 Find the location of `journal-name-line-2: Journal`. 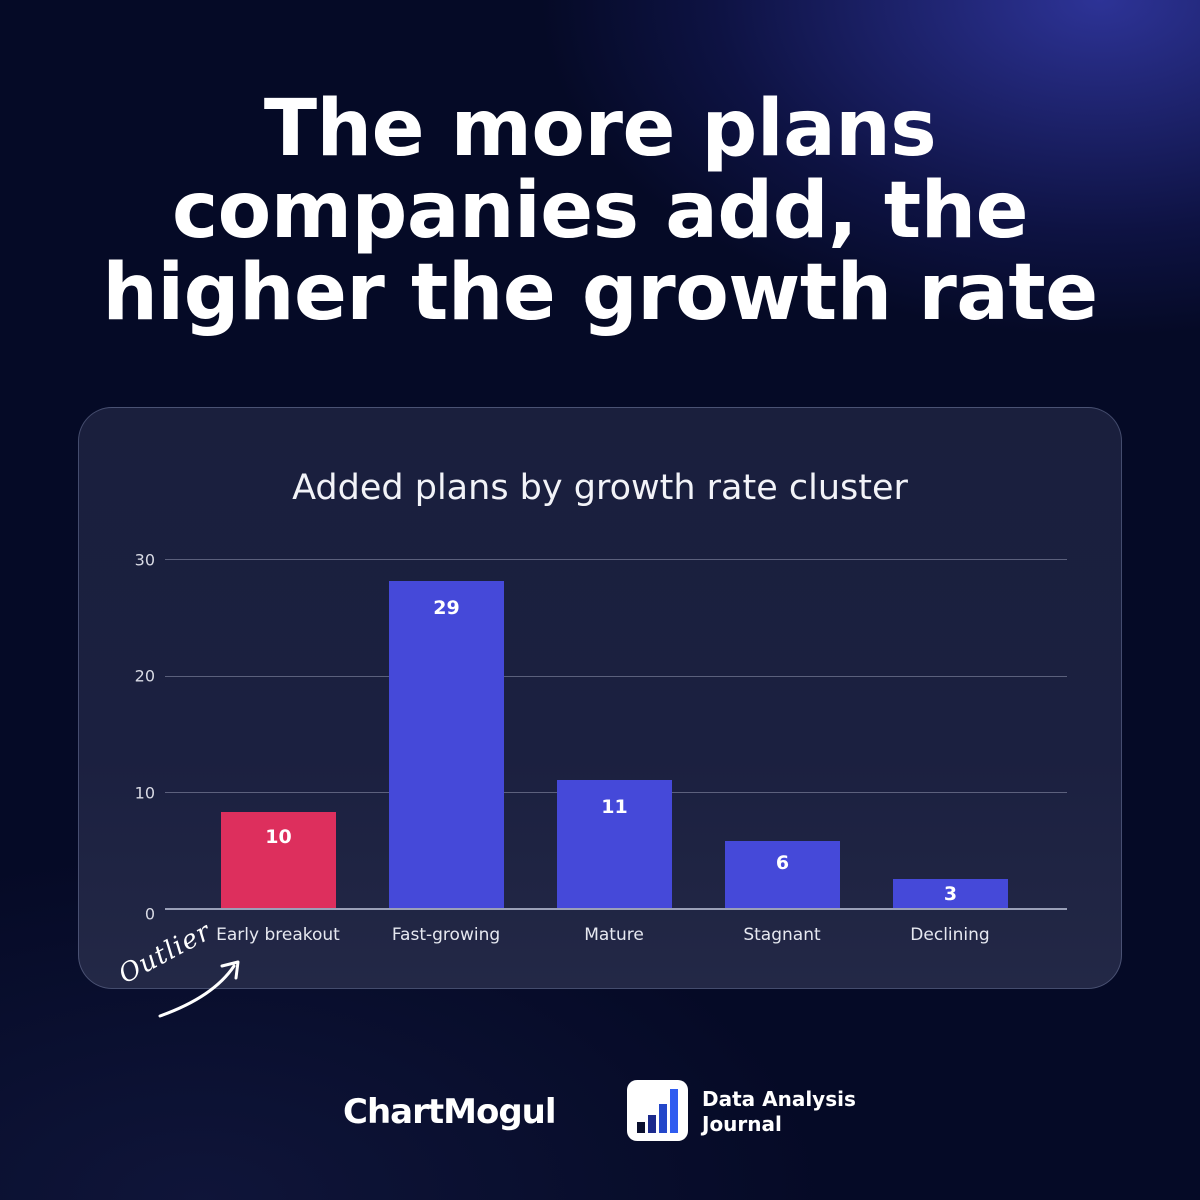

journal-name-line-2: Journal is located at coordinates (742, 1124).